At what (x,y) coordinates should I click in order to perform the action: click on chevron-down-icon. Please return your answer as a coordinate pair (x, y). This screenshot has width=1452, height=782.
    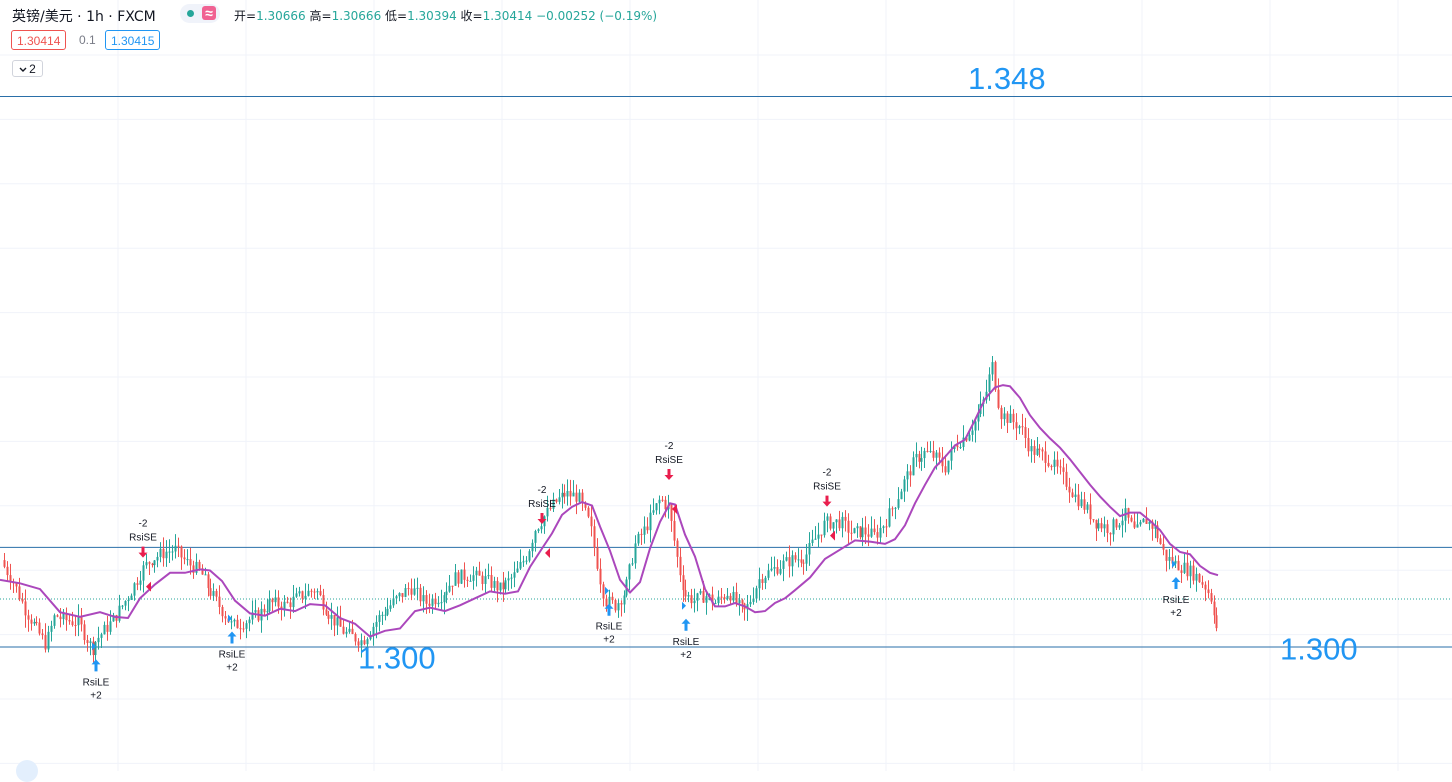
    Looking at the image, I should click on (23, 69).